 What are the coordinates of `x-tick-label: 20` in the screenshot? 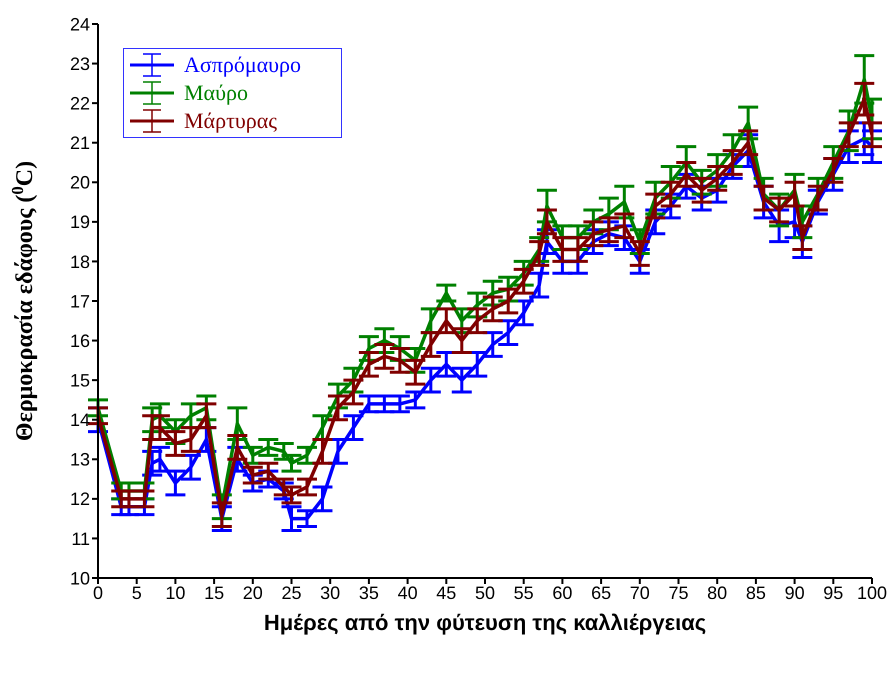 It's located at (252, 592).